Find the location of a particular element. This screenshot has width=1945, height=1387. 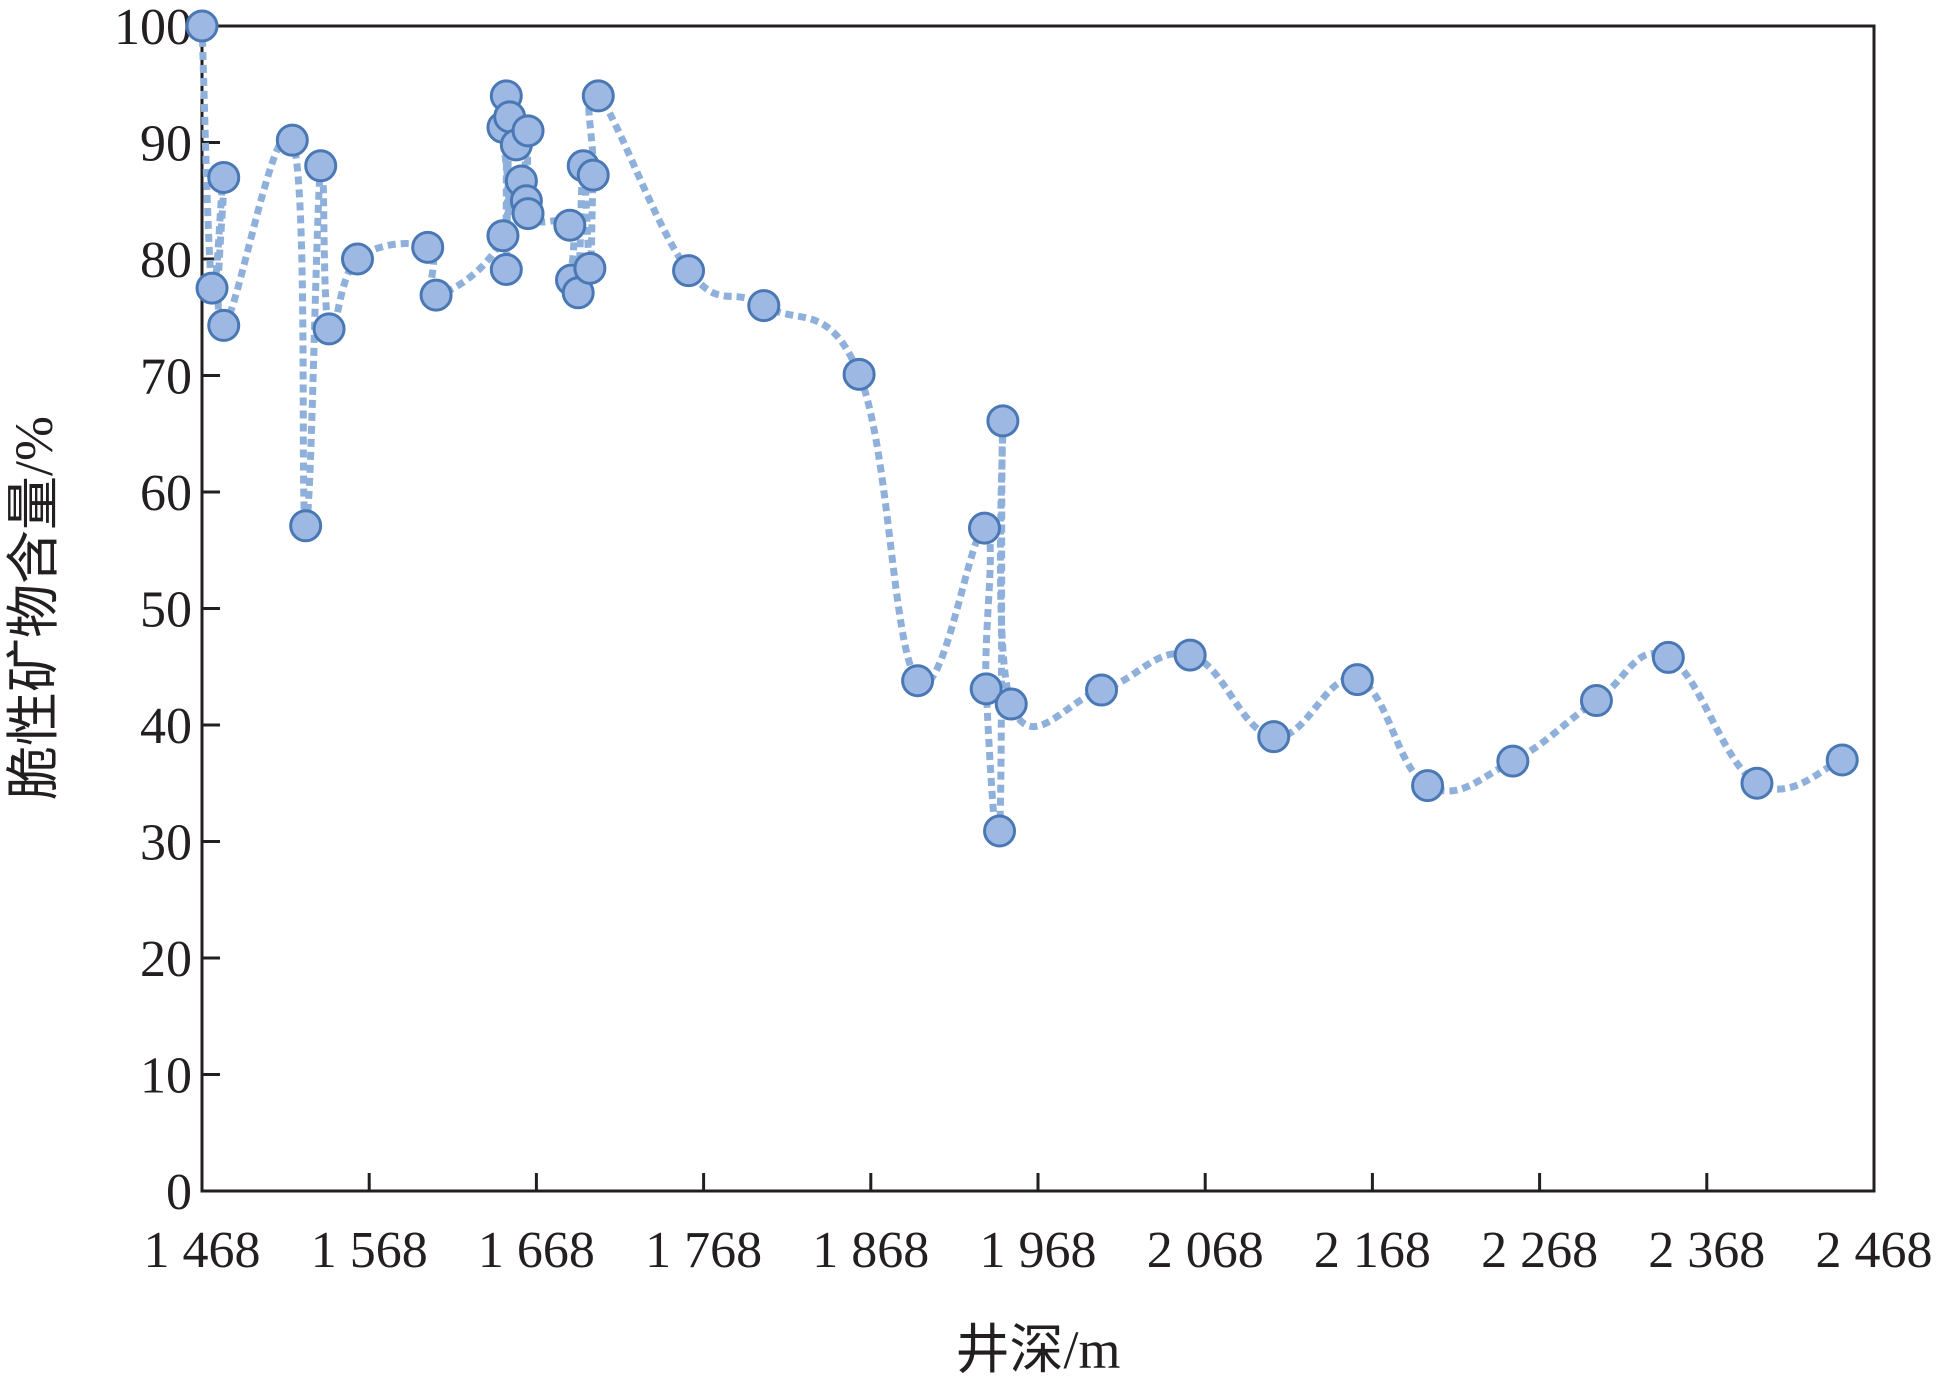

x-tick-label: 2 368 is located at coordinates (1706, 1250).